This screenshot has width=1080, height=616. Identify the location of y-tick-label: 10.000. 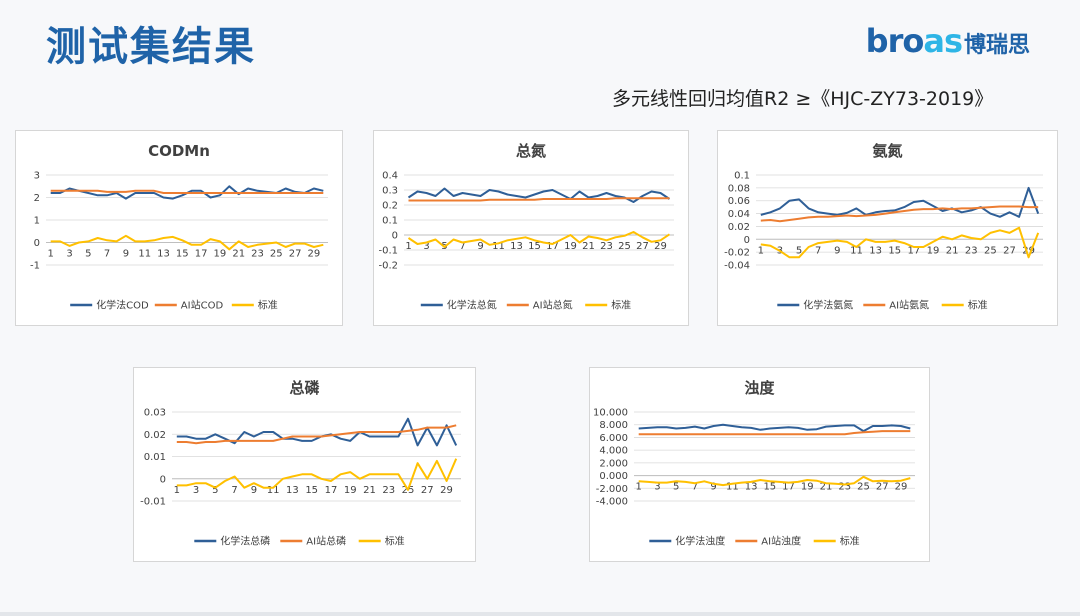
(610, 413).